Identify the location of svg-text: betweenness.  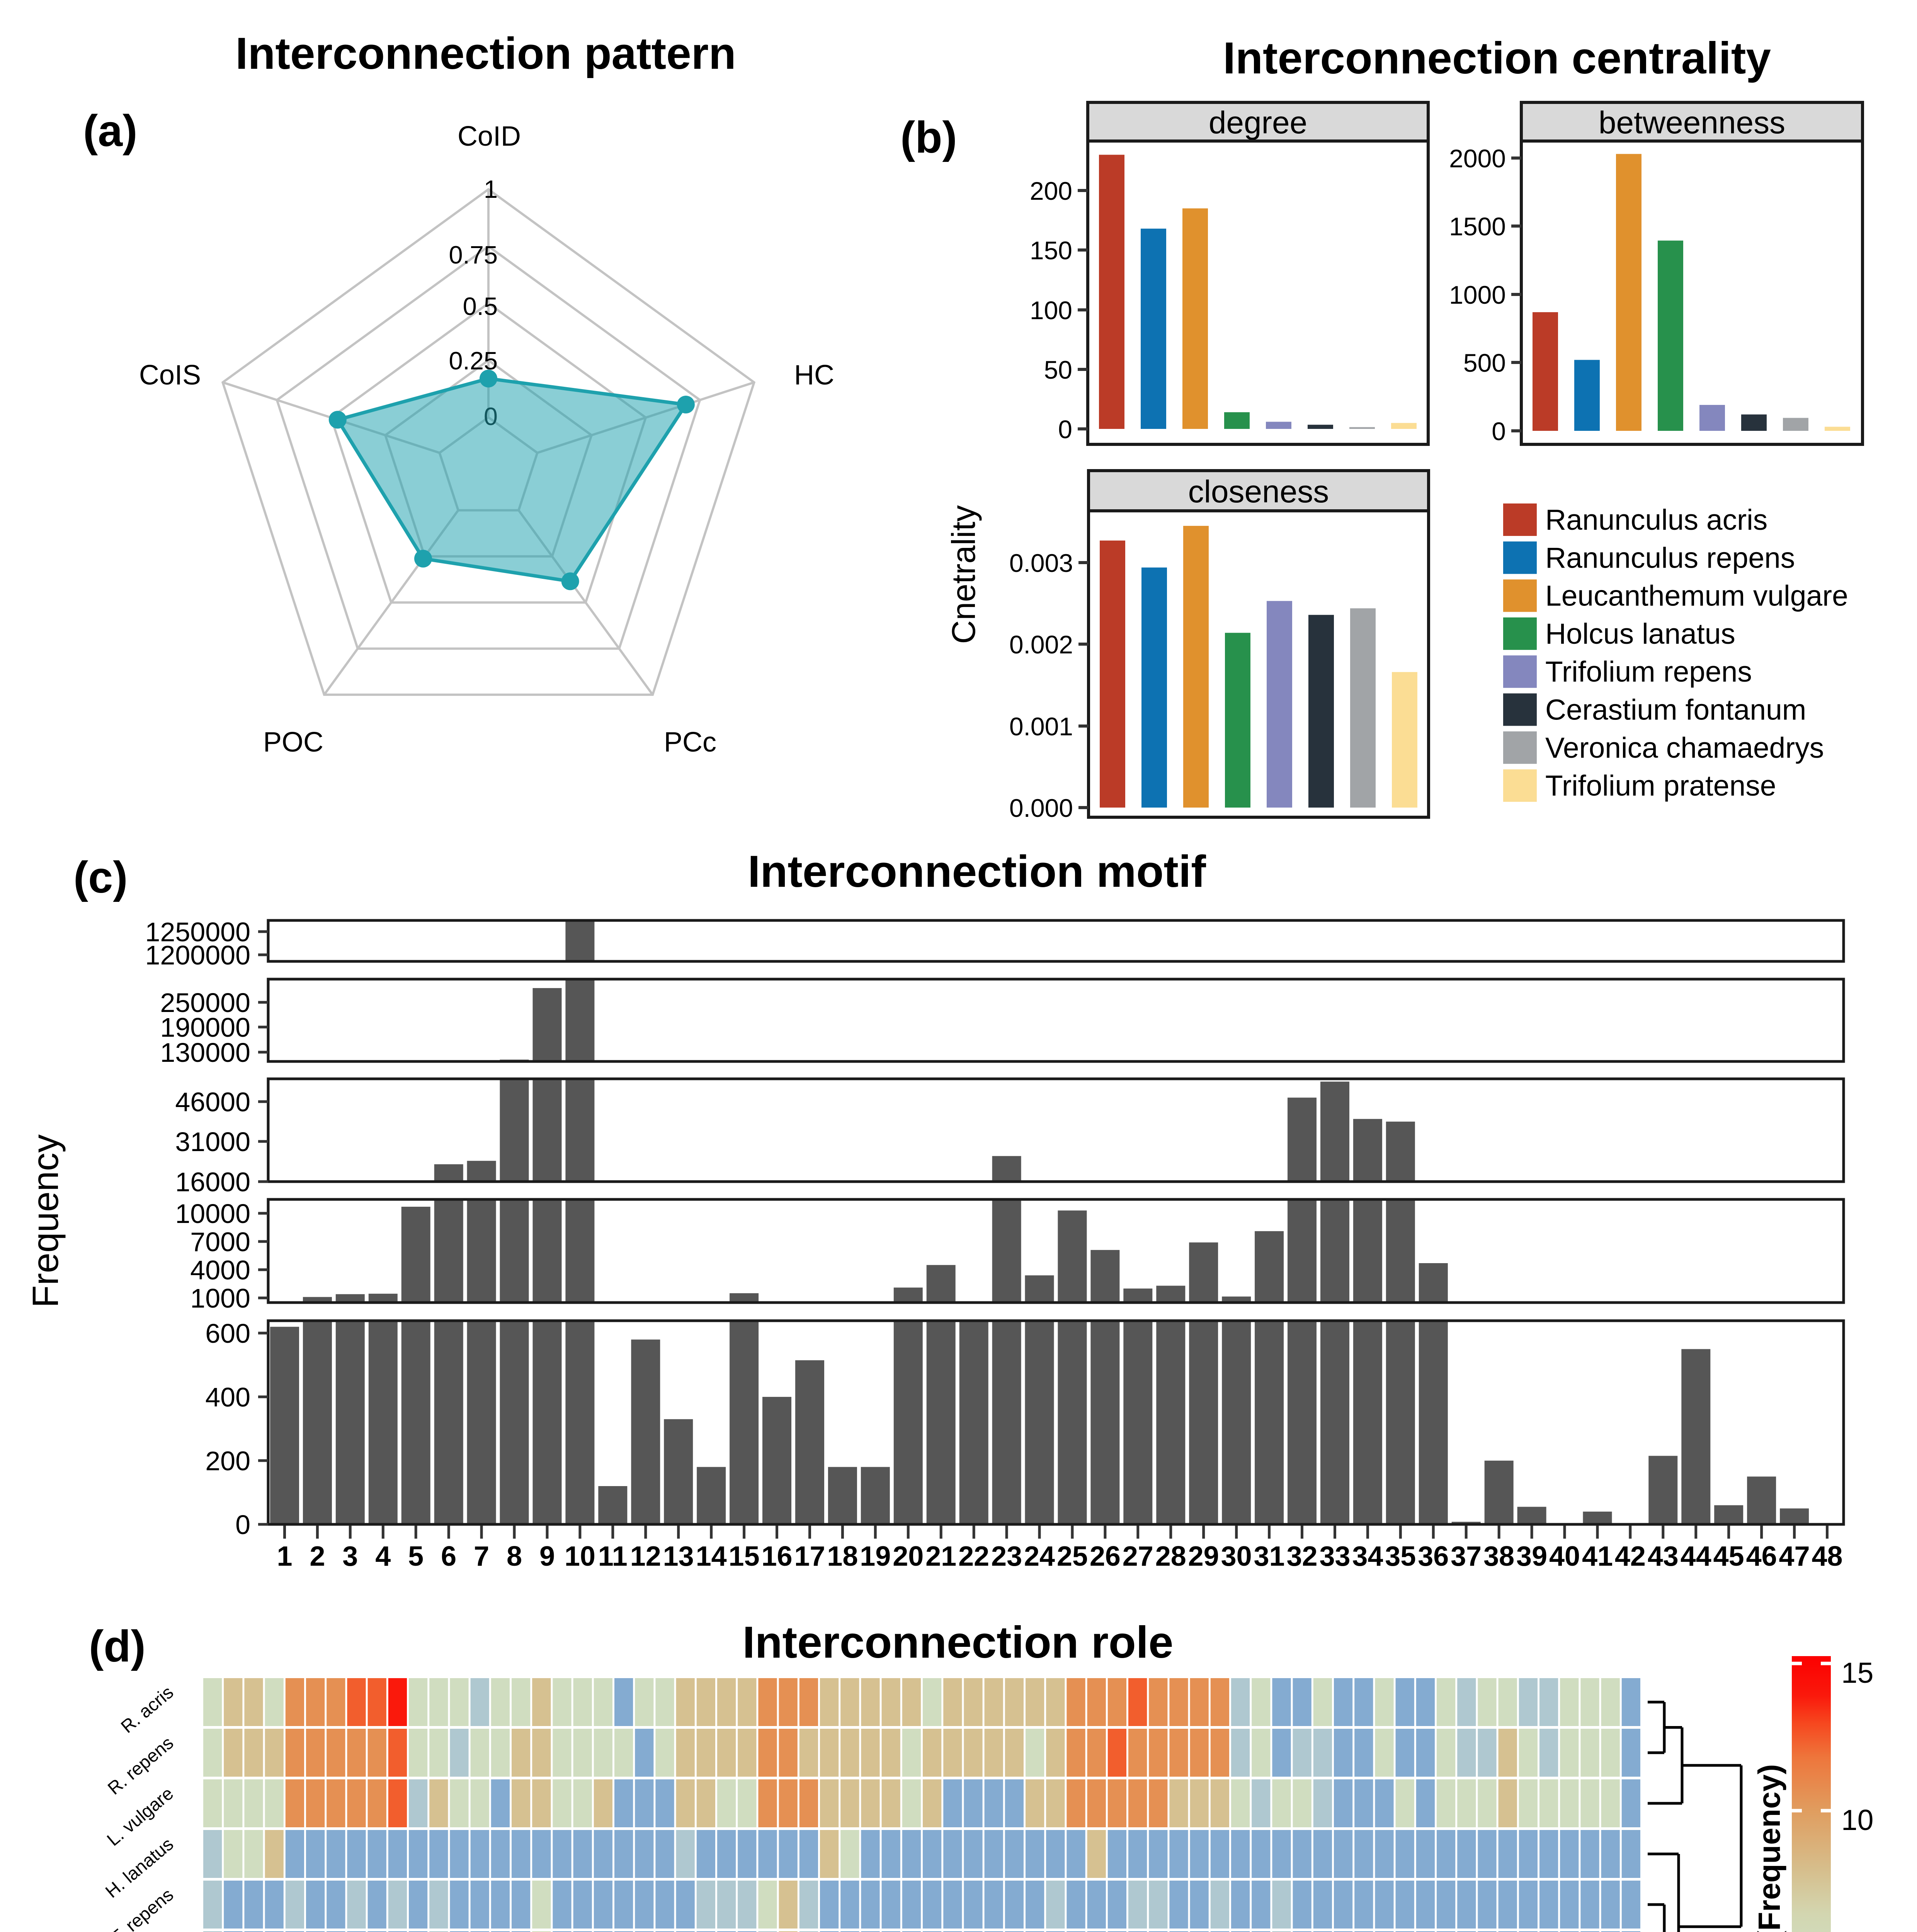
(1692, 122).